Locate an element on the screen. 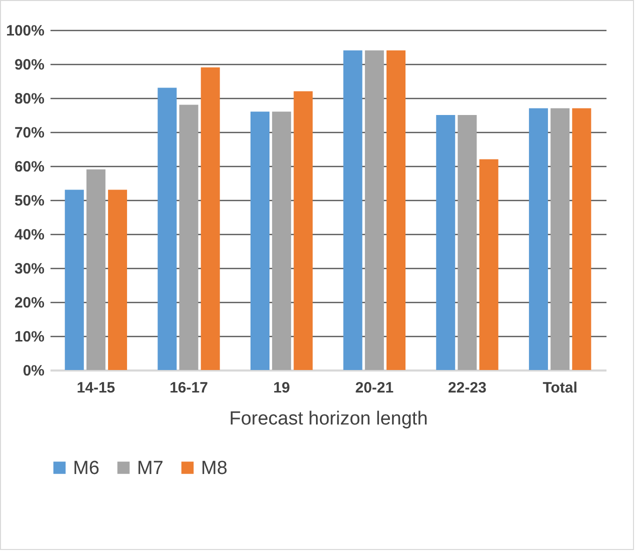 This screenshot has width=636, height=552. y-tick-label: 100% is located at coordinates (25, 31).